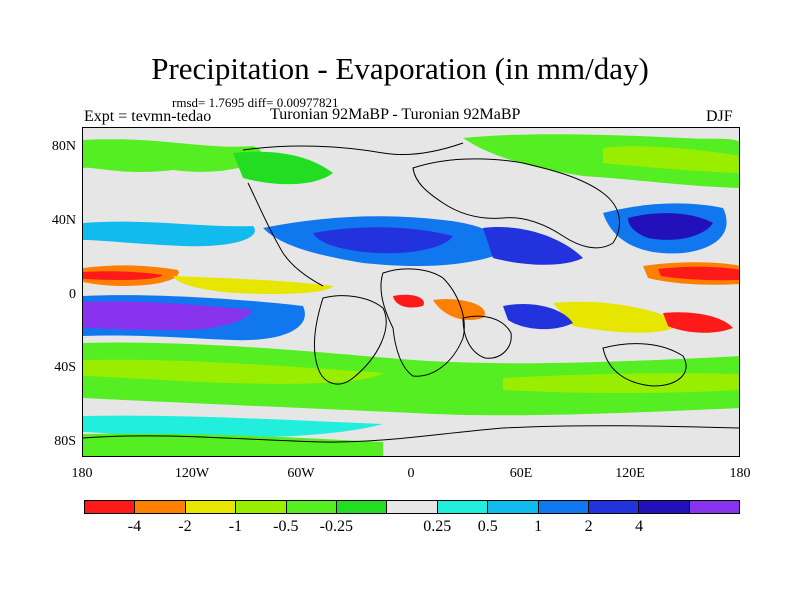  Describe the element at coordinates (65, 367) in the screenshot. I see `lat-label-40s: 40S` at that location.